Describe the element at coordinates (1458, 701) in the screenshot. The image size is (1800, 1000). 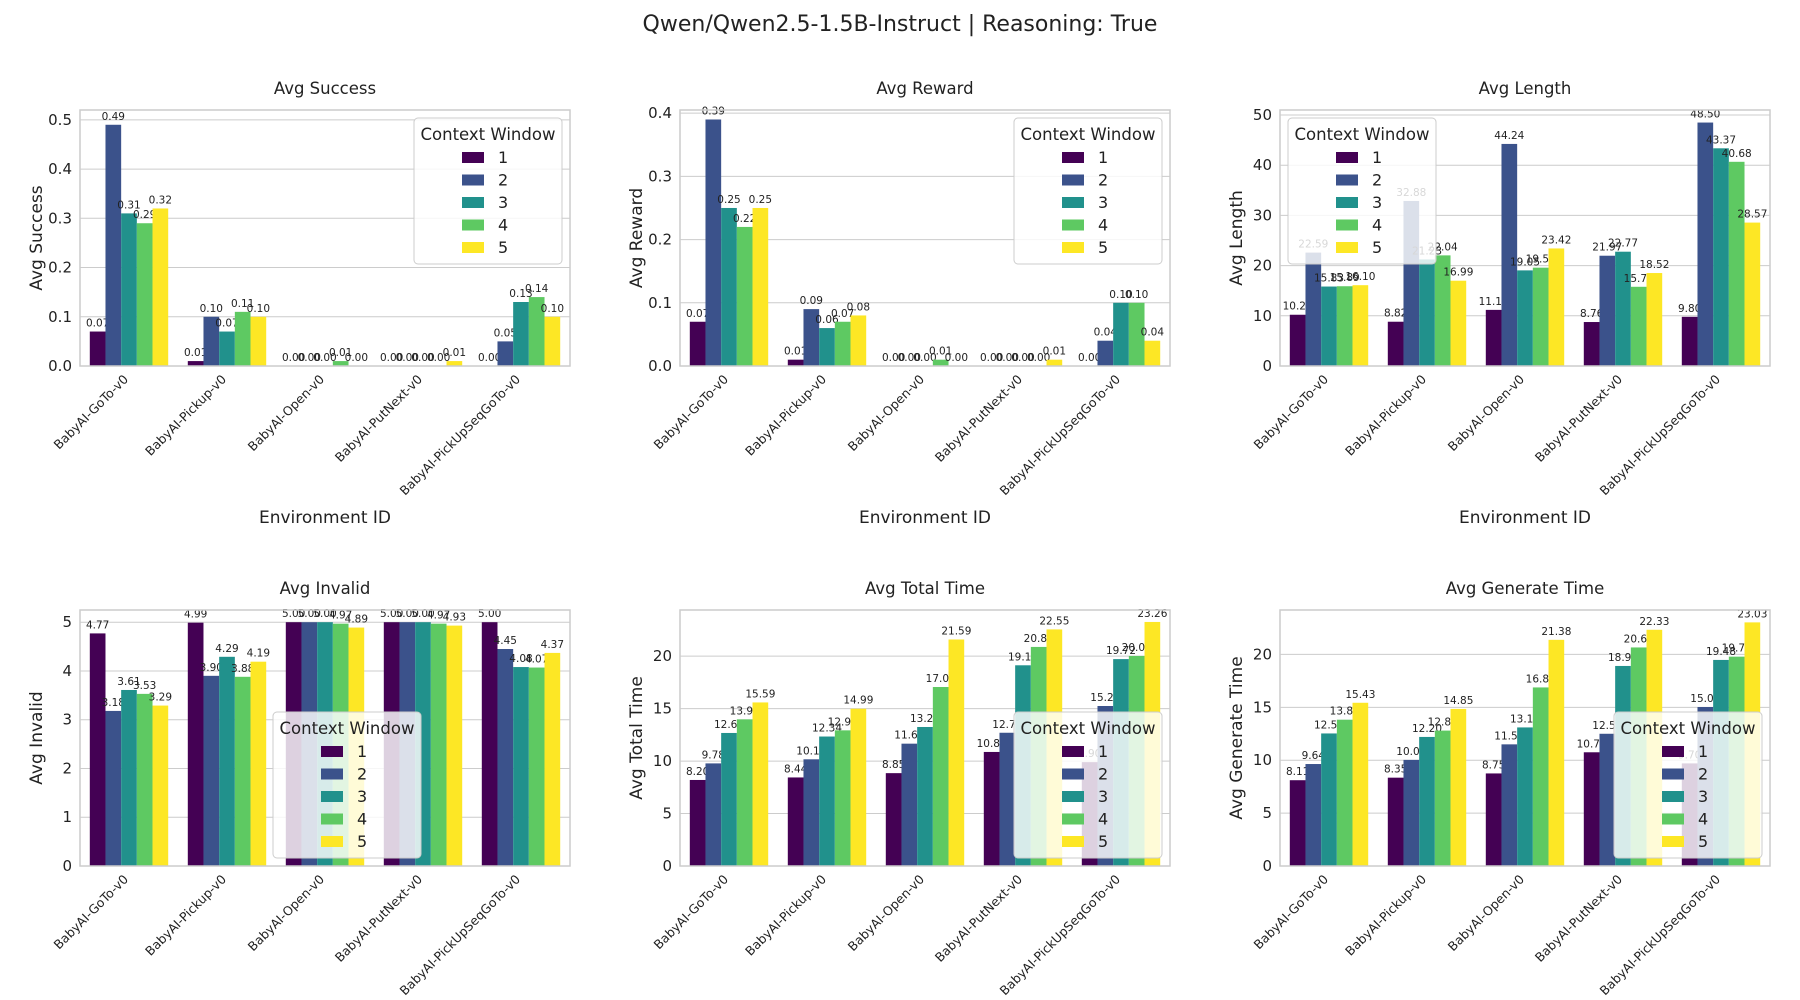
I see `bar-value-label: 14.85` at that location.